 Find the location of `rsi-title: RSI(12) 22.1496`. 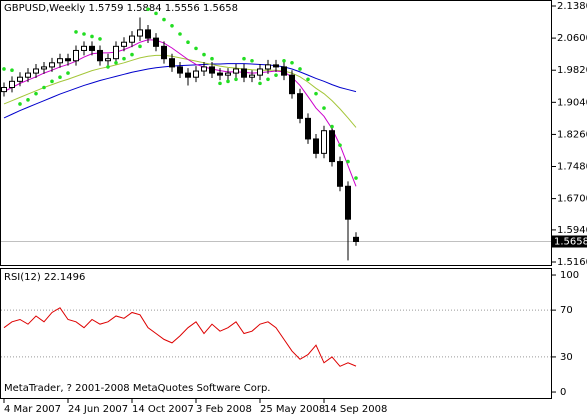

rsi-title: RSI(12) 22.1496 is located at coordinates (44, 277).